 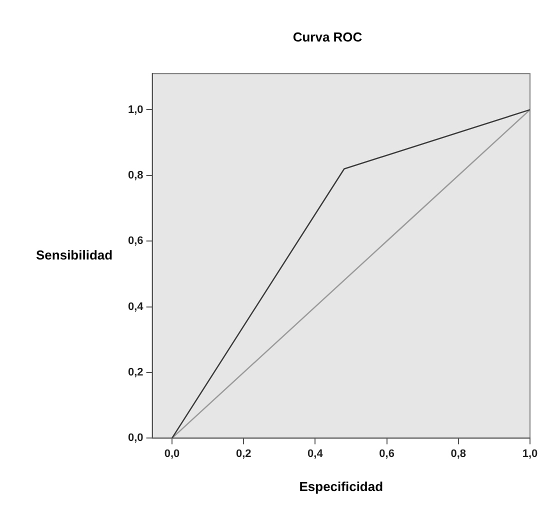 What do you see at coordinates (316, 454) in the screenshot?
I see `x-tick-label: 0,4` at bounding box center [316, 454].